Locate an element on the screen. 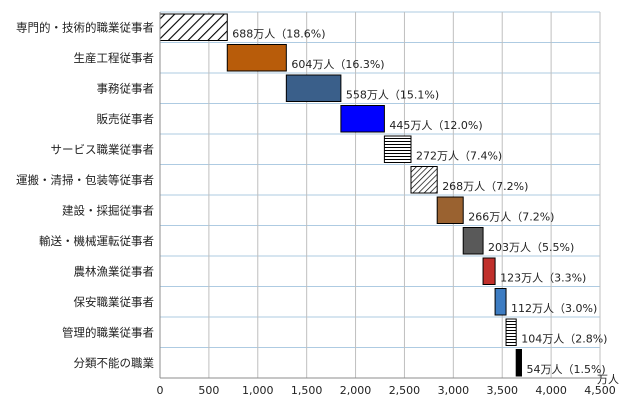 Image resolution: width=630 pixels, height=412 pixels. category-label: 保安職業従事者 is located at coordinates (114, 302).